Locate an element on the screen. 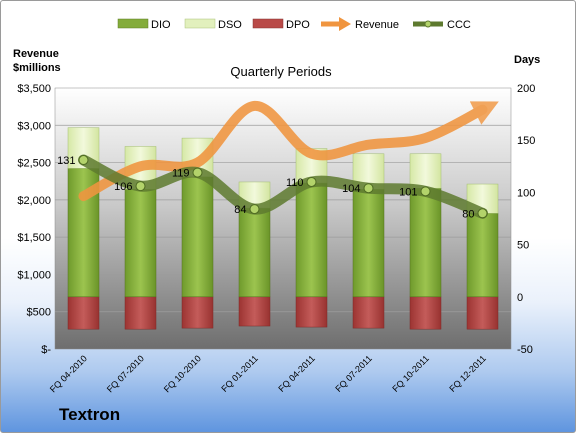  right-tick-label: -50 is located at coordinates (525, 350).